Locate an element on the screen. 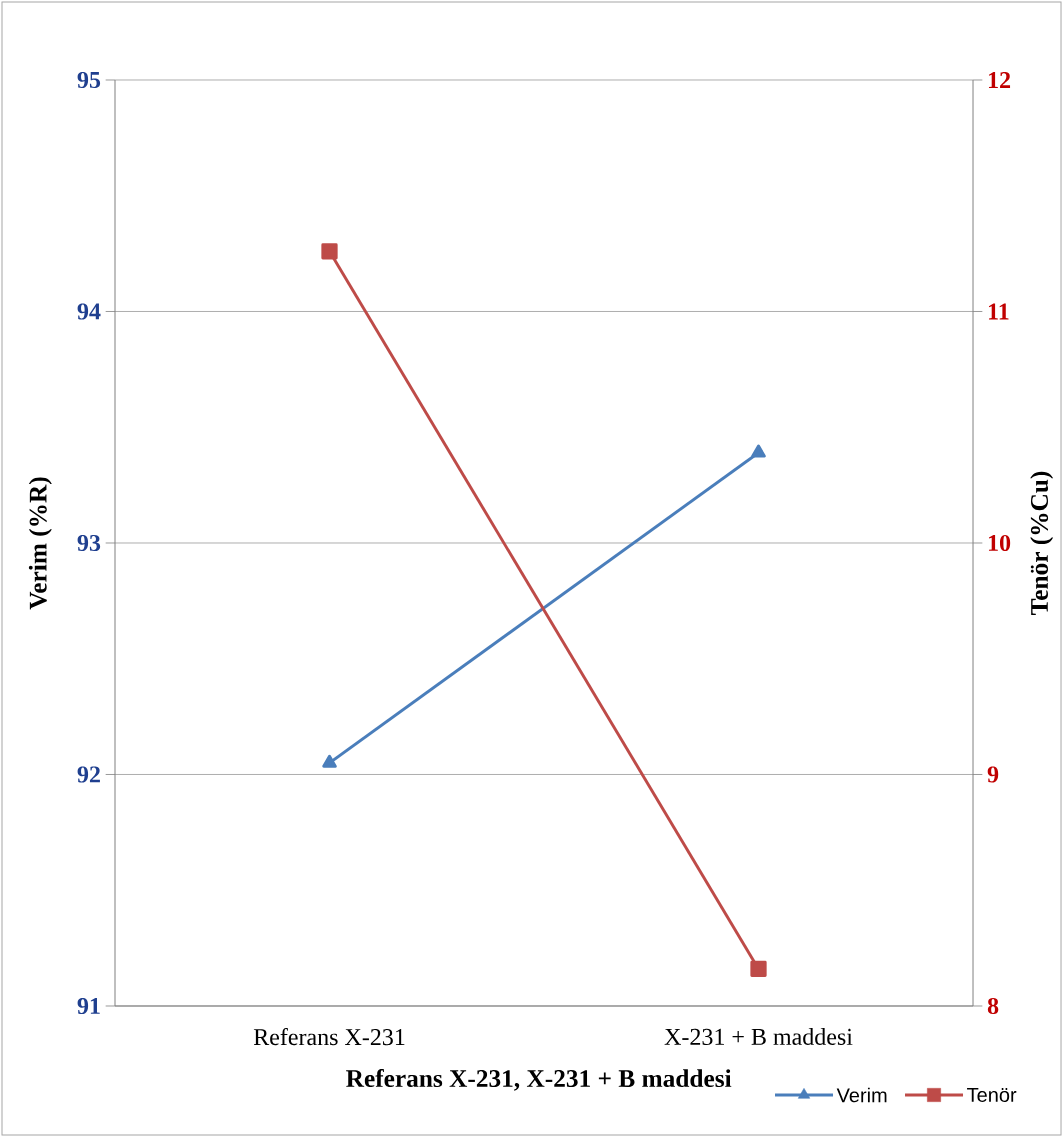  y-tick-label: 92 is located at coordinates (88, 774).